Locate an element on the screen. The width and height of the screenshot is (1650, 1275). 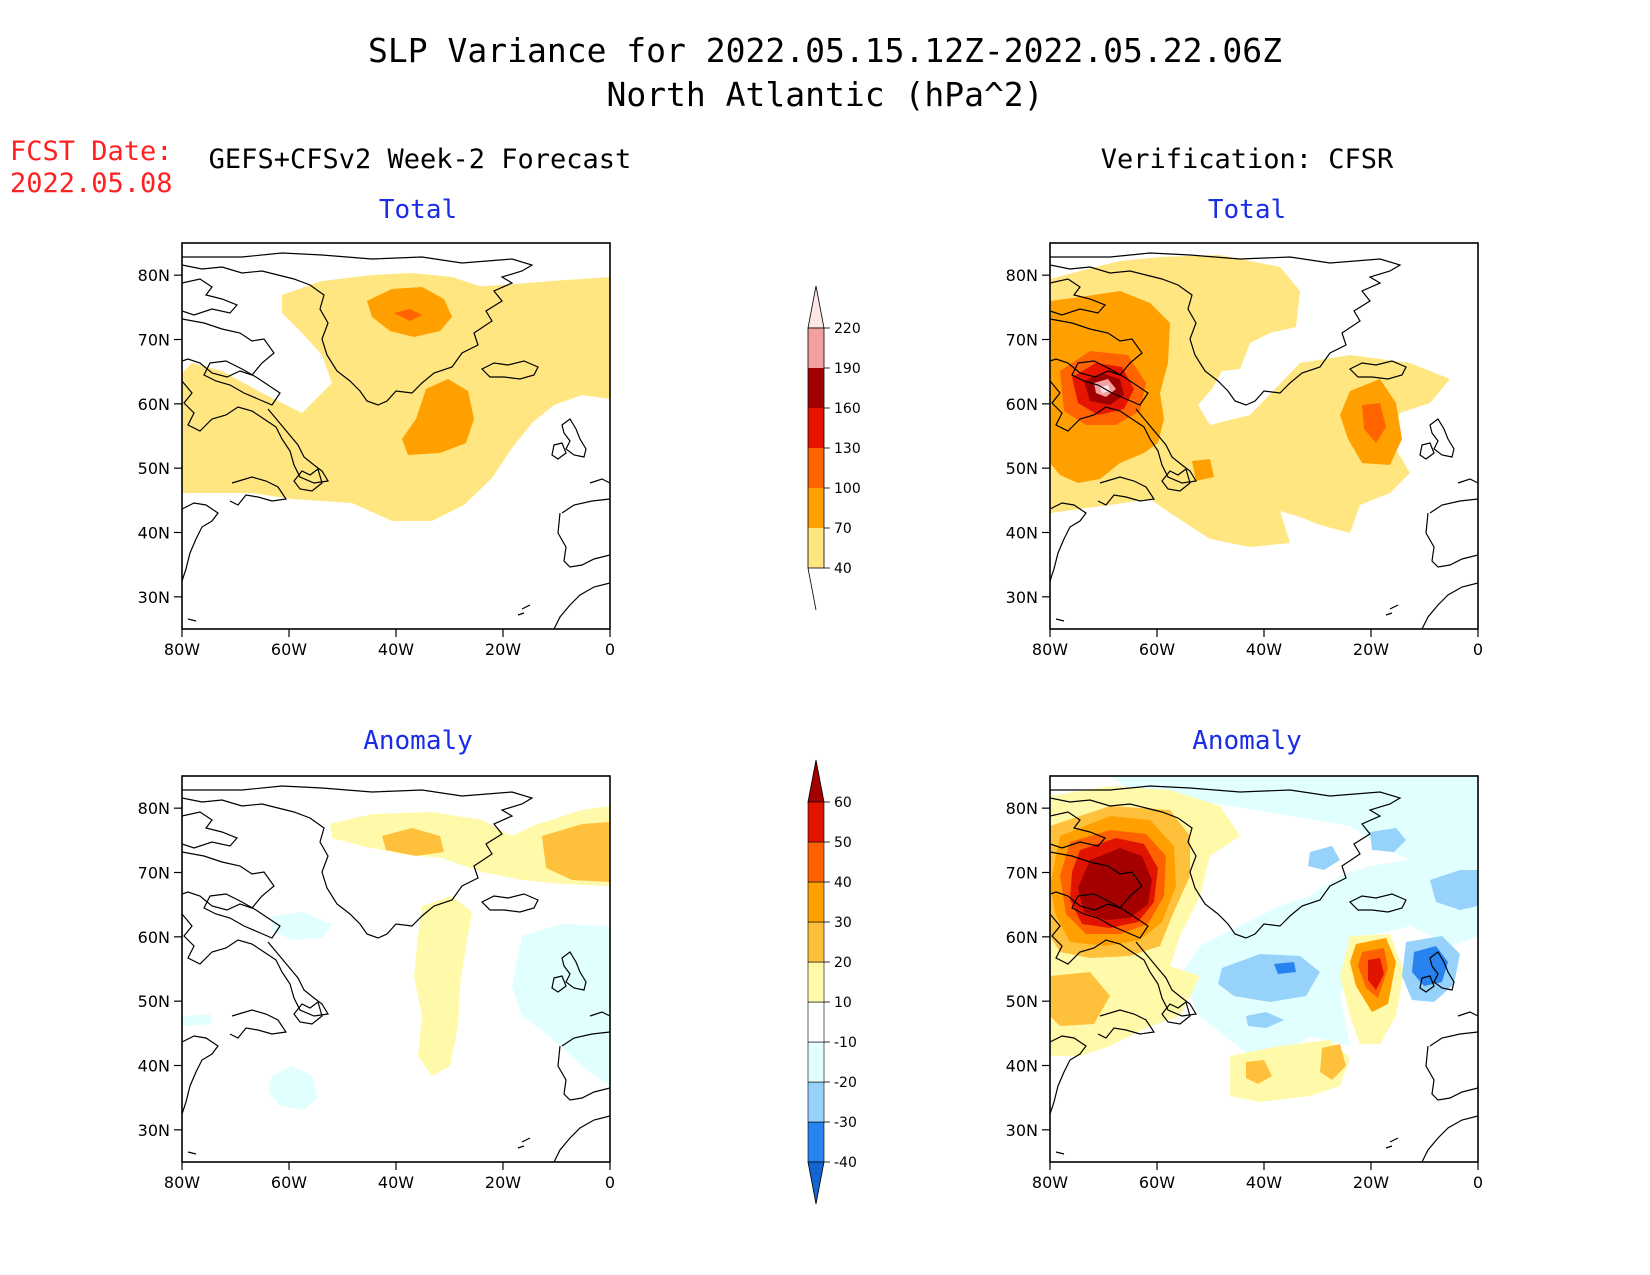
fcst-date-label: FCST Date: is located at coordinates (91, 151).